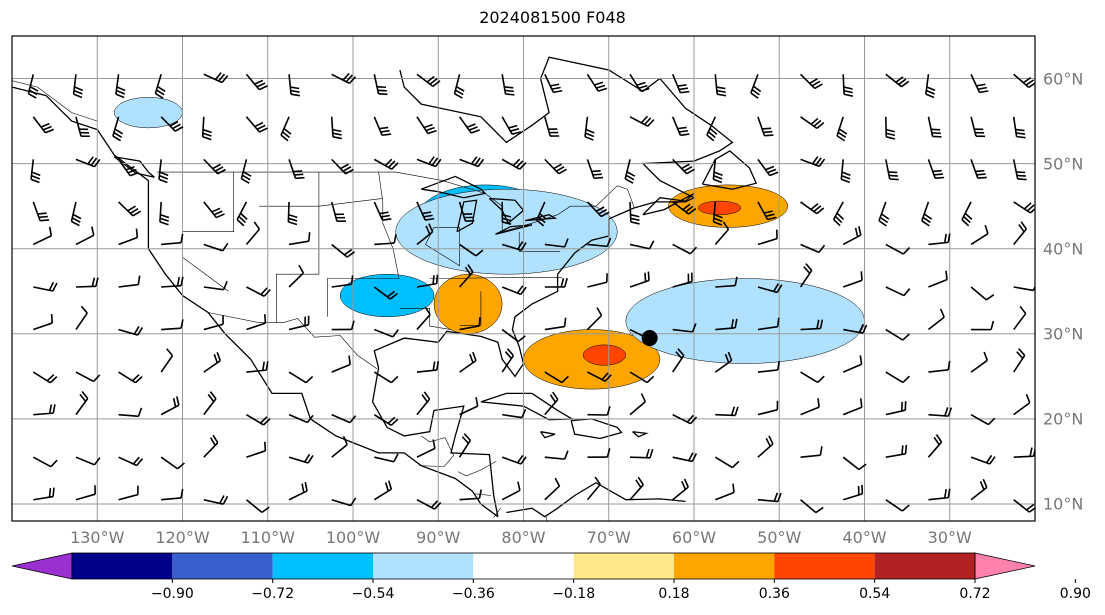  Describe the element at coordinates (745, 321) in the screenshot. I see `central-atlantic-negative-outer-region` at that location.